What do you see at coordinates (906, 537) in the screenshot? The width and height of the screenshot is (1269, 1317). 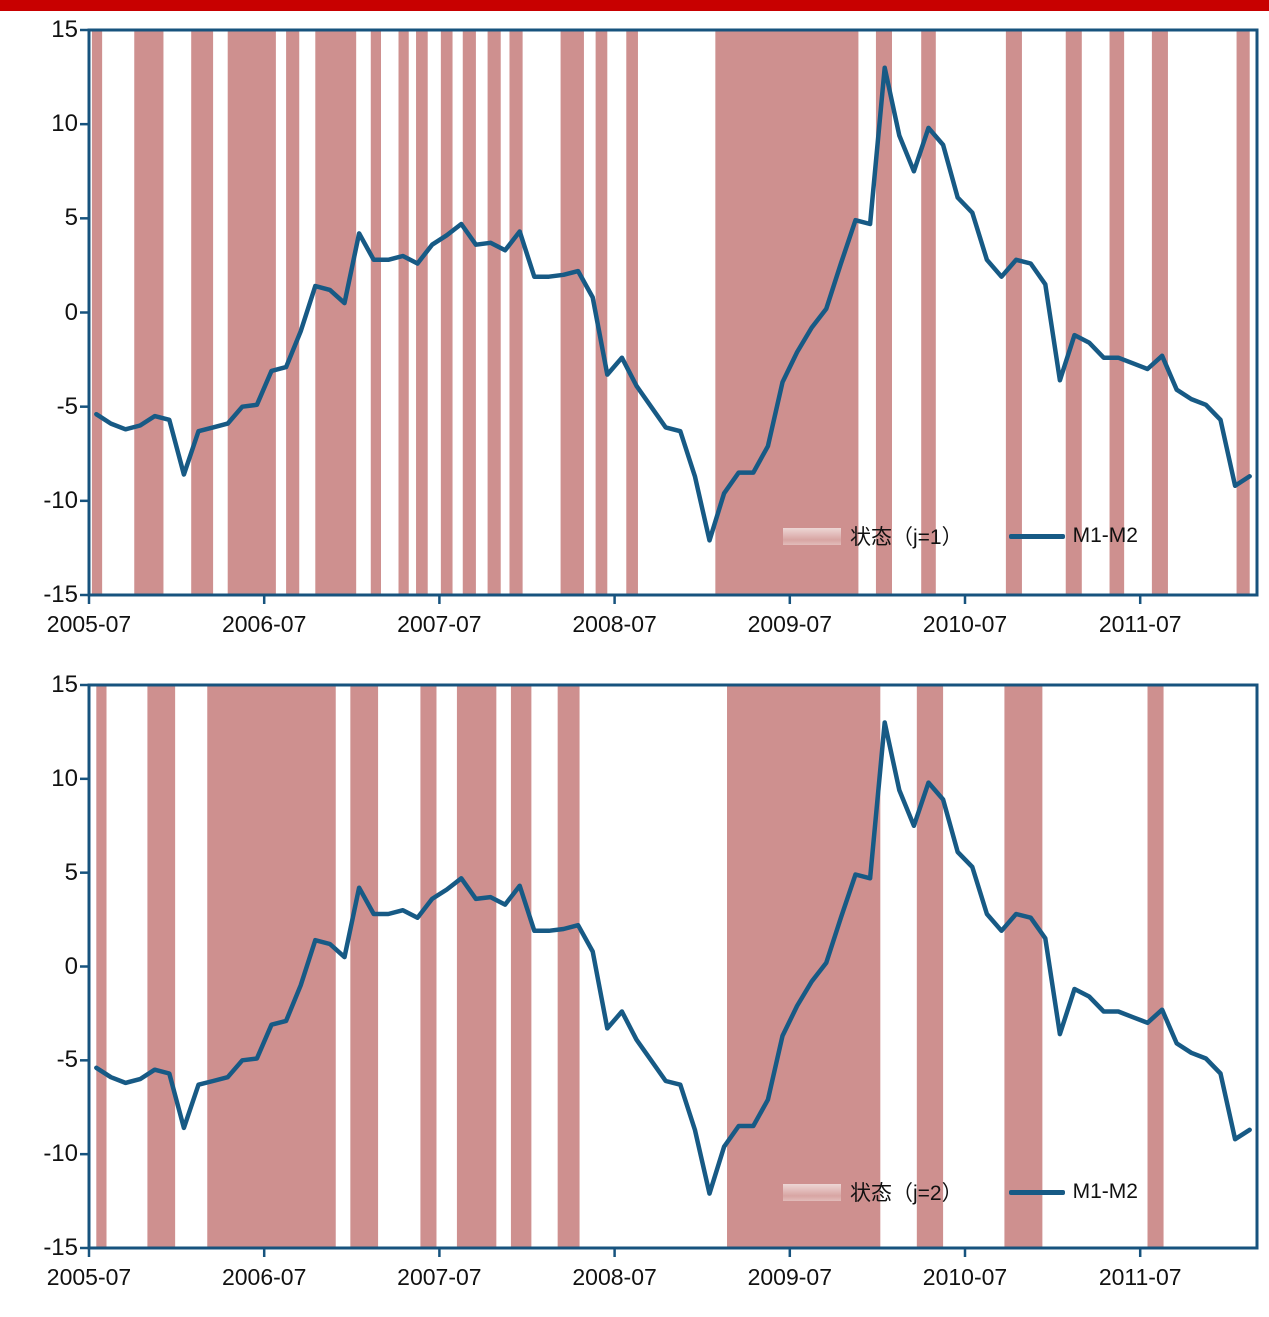 I see `state-legend-label: 状态（j=1）` at bounding box center [906, 537].